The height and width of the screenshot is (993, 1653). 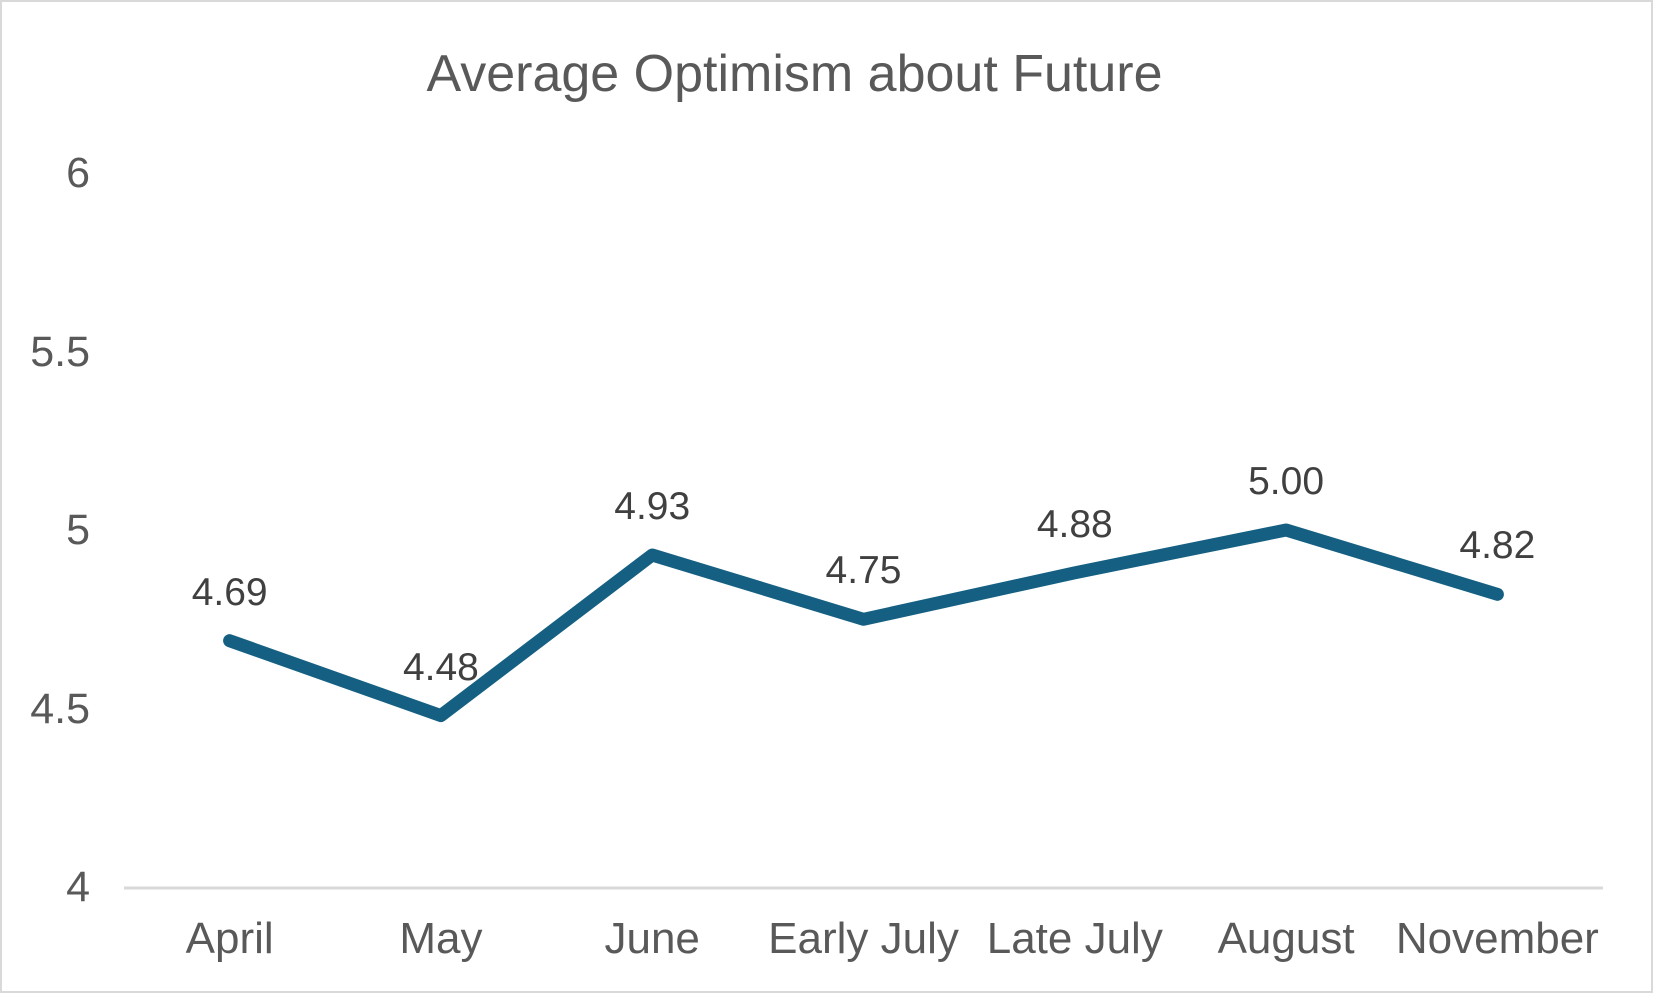 I want to click on chart-title: Average Optimism about Future, so click(x=794, y=74).